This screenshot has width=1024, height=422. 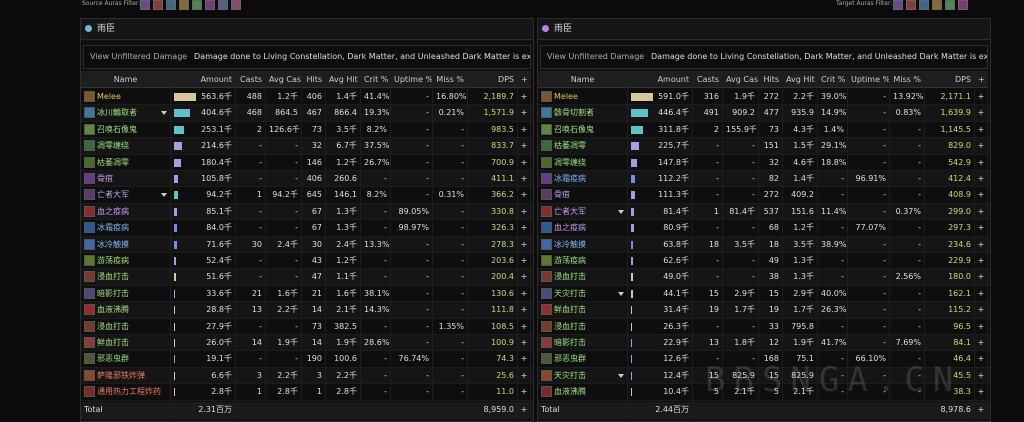 I want to click on column-header: Avg Hit, so click(x=343, y=79).